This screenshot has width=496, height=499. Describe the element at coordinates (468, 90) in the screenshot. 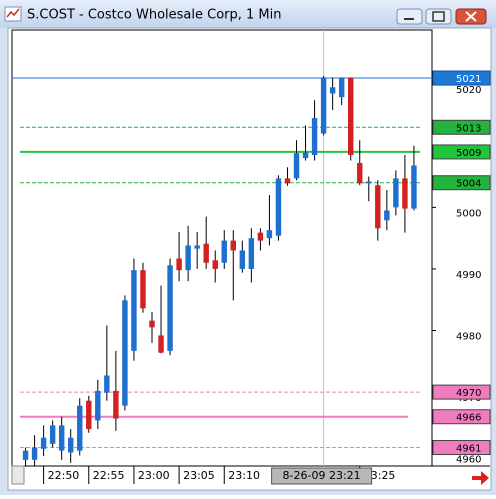

I see `y-tick-label: 5020` at that location.